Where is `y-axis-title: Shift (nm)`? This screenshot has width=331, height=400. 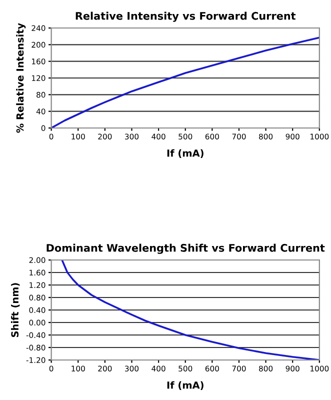
y-axis-title: Shift (nm) is located at coordinates (15, 310).